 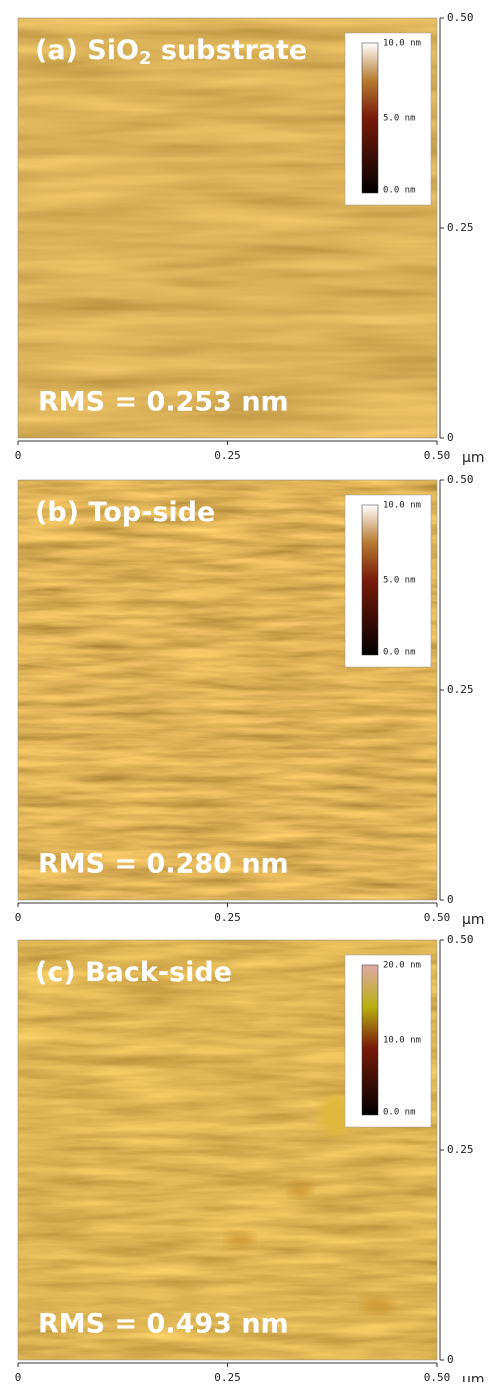 What do you see at coordinates (163, 864) in the screenshot?
I see `rms-label: RMS = 0.280 nm` at bounding box center [163, 864].